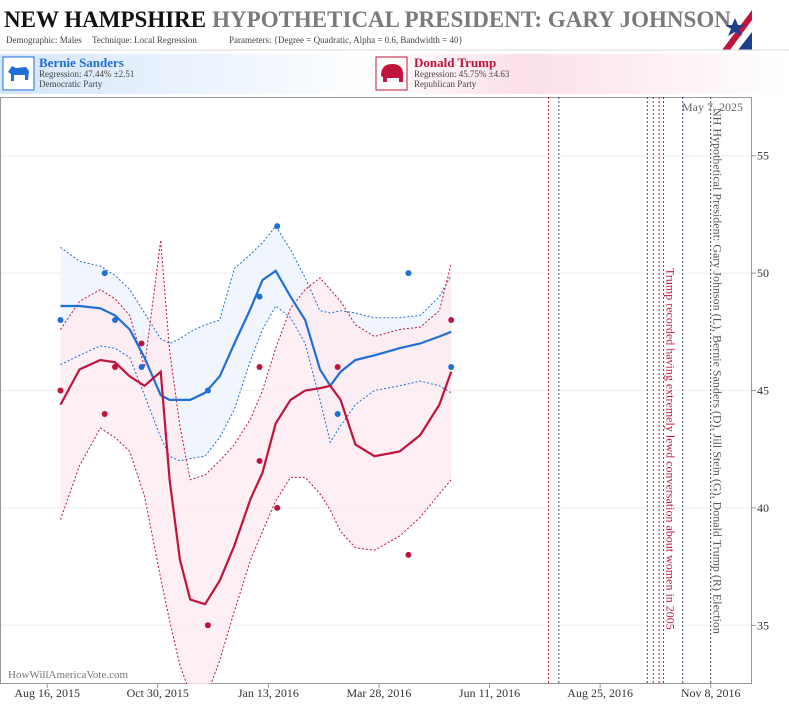  What do you see at coordinates (471, 19) in the screenshot?
I see `title-rest: HYPOTHETICAL PRESIDENT: GARY JOHNSON` at bounding box center [471, 19].